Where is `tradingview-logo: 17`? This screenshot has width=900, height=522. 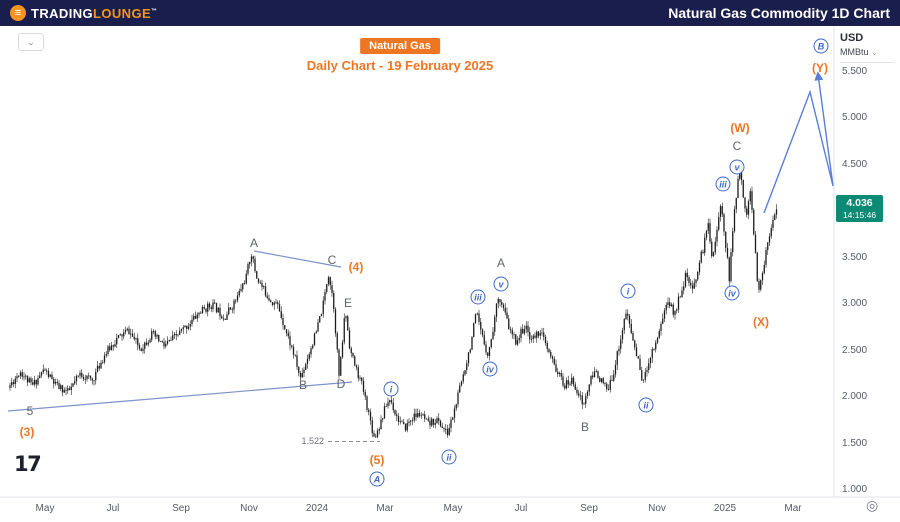 tradingview-logo: 17 is located at coordinates (28, 464).